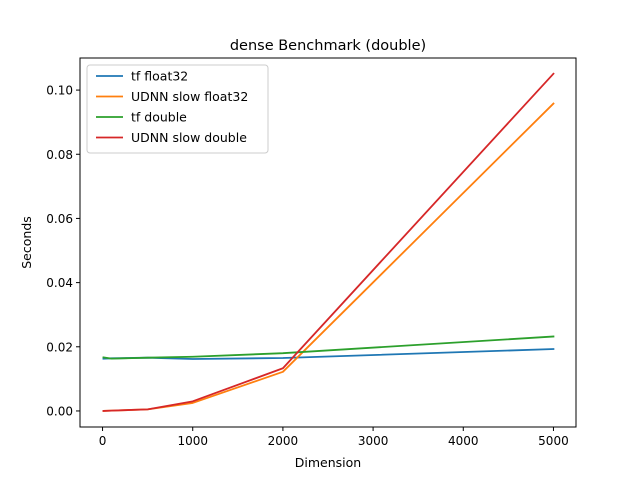 Image resolution: width=640 pixels, height=480 pixels. I want to click on y-tick-label: 0.10, so click(59, 91).